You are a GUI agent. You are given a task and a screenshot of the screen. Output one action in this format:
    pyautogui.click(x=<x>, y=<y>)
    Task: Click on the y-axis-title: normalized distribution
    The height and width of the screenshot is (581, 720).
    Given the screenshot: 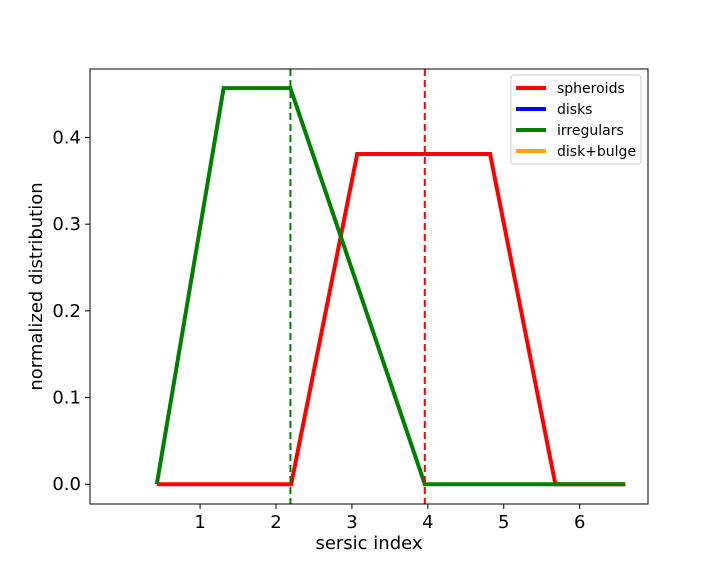 What is the action you would take?
    pyautogui.click(x=36, y=286)
    